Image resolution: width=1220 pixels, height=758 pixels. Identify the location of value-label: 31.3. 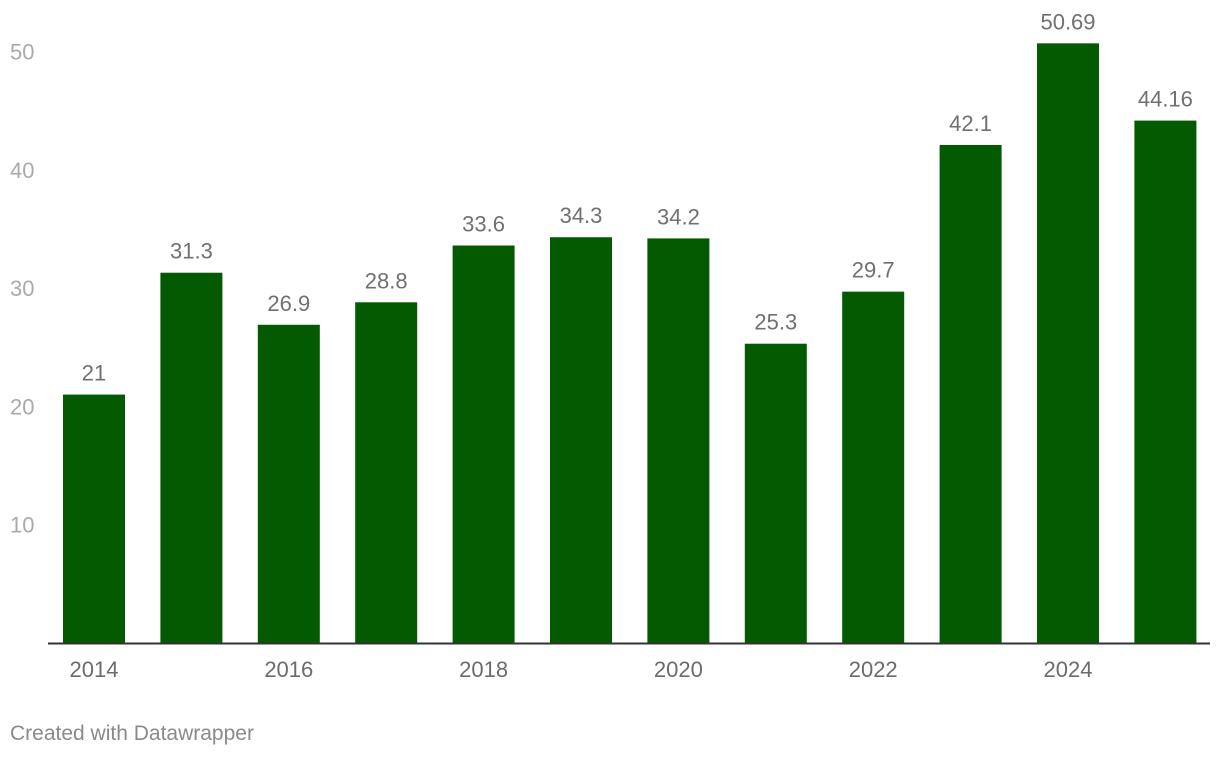
(191, 251).